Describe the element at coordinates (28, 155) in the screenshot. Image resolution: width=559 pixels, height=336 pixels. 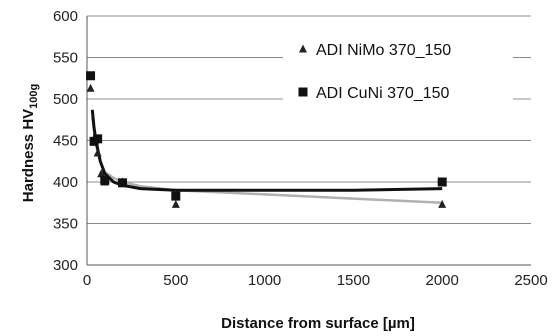
I see `y-axis-title-main: Hardness HV` at that location.